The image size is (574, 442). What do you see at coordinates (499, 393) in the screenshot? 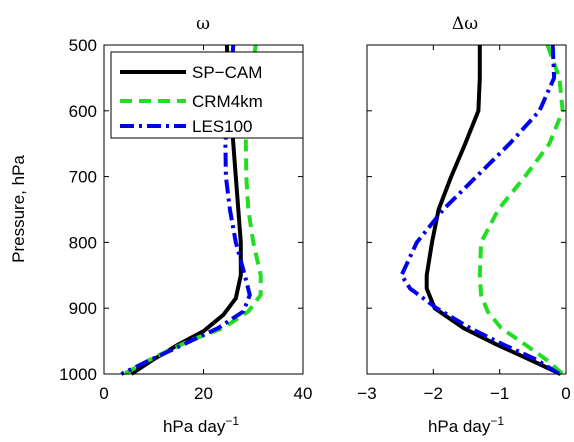
I see `x-tick-label: −1` at bounding box center [499, 393].